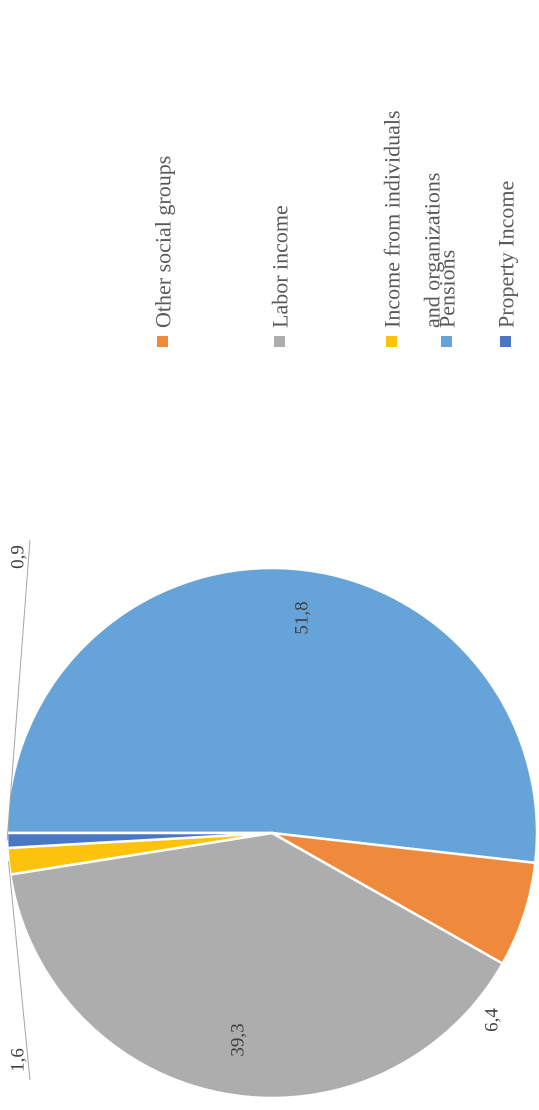 This screenshot has width=539, height=1110. Describe the element at coordinates (302, 617) in the screenshot. I see `data-label-pensions: 51,8` at that location.